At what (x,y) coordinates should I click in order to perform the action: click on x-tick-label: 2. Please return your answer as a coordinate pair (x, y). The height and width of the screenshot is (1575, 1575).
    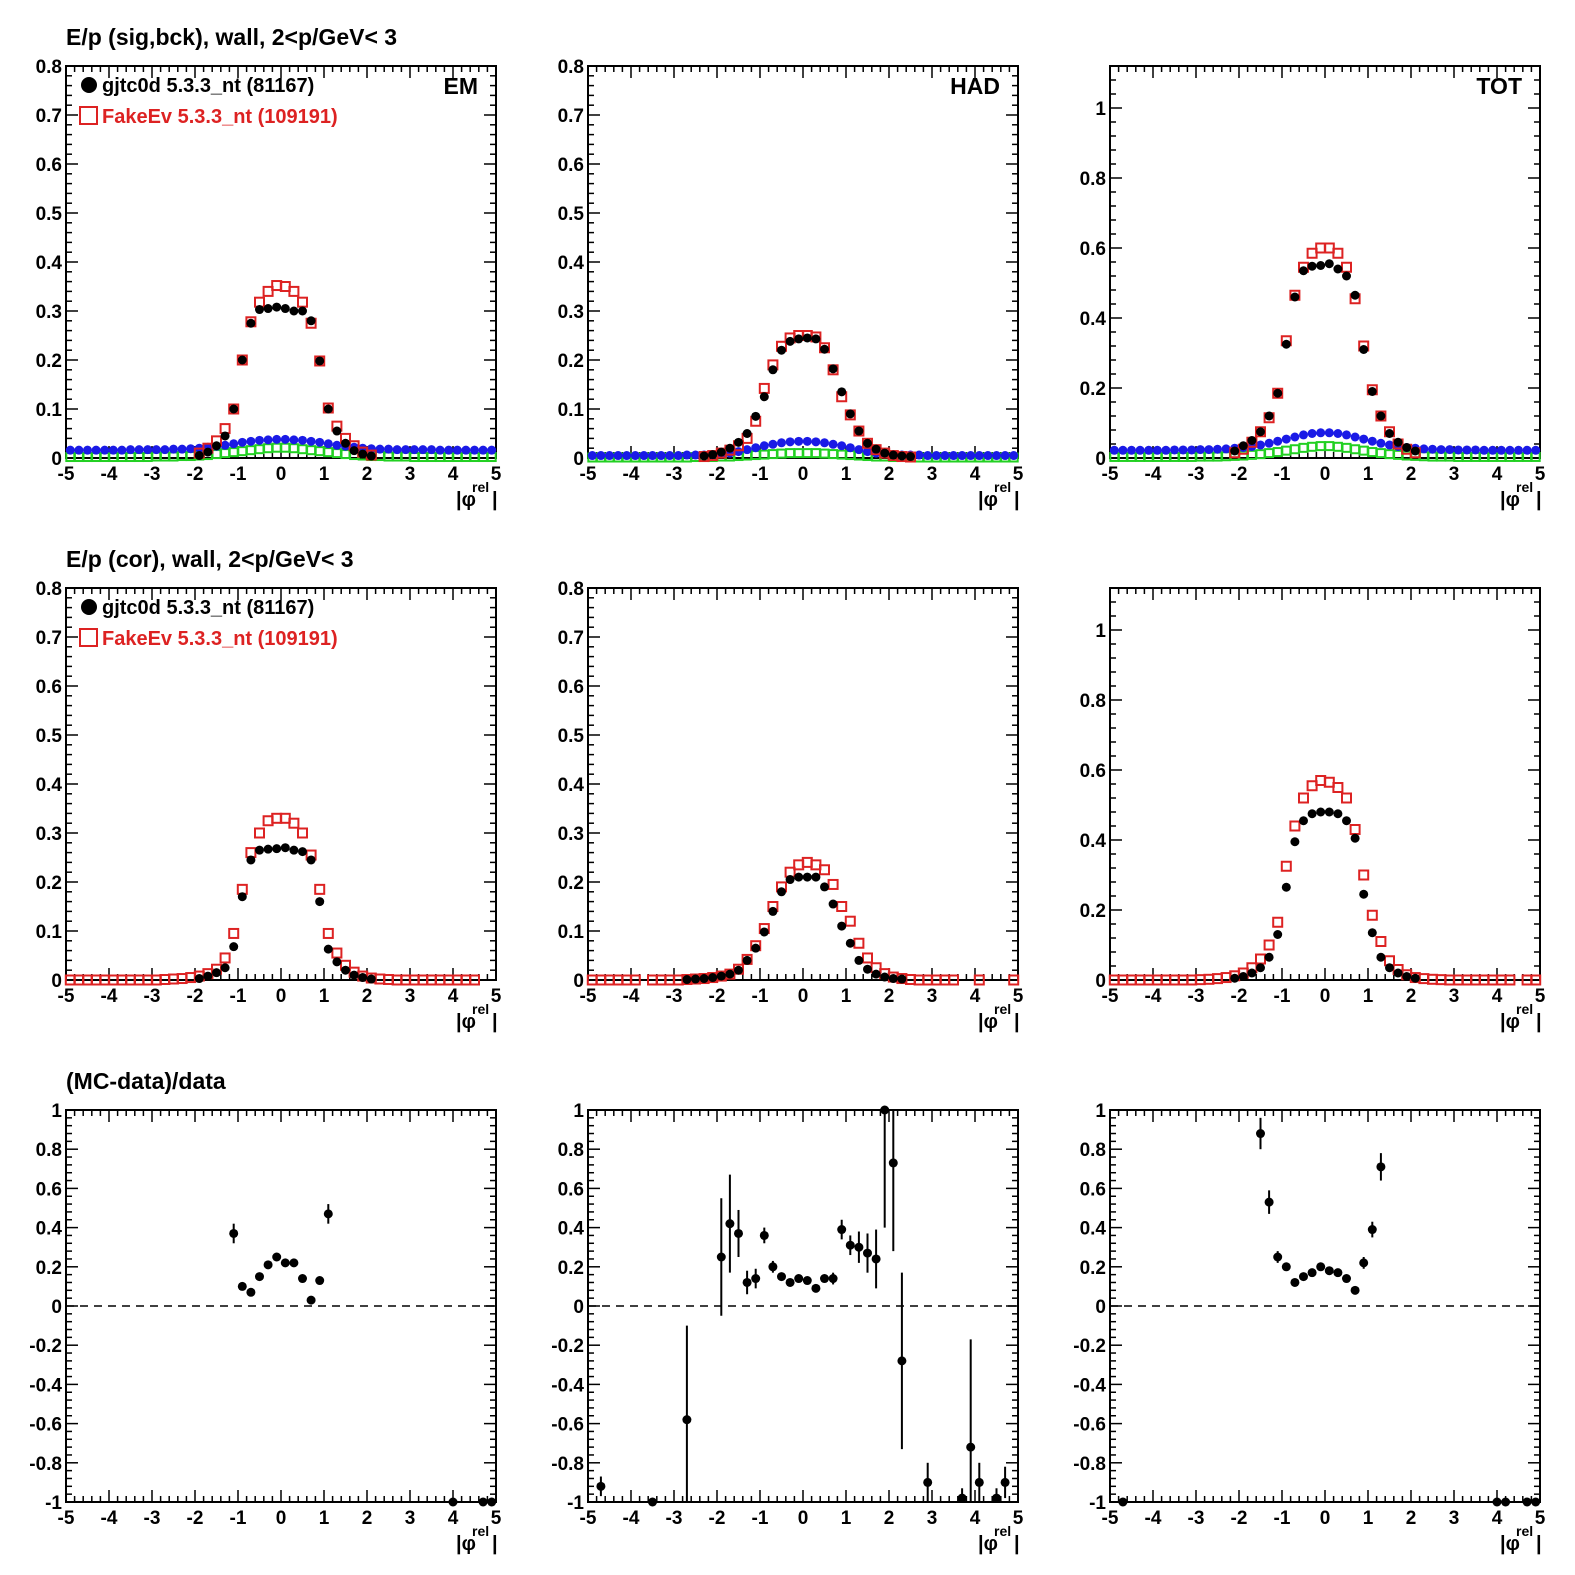
    Looking at the image, I should click on (367, 474).